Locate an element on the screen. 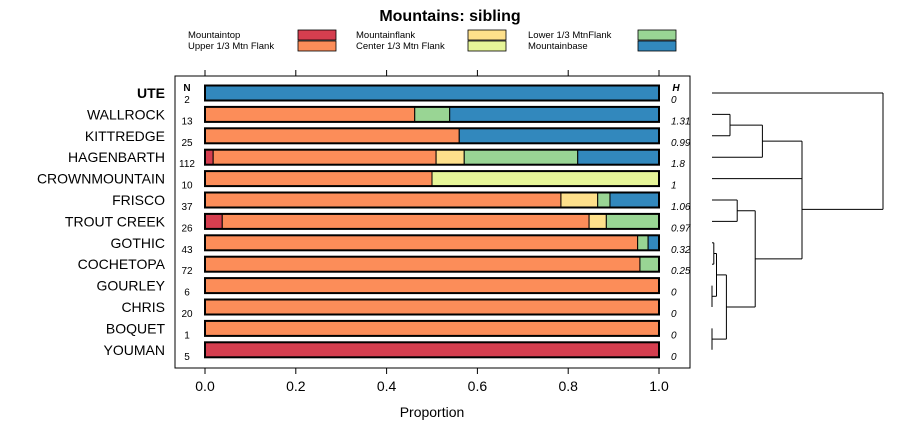 Image resolution: width=900 pixels, height=440 pixels. bar-segment-wallrock-mountainbase is located at coordinates (554, 114).